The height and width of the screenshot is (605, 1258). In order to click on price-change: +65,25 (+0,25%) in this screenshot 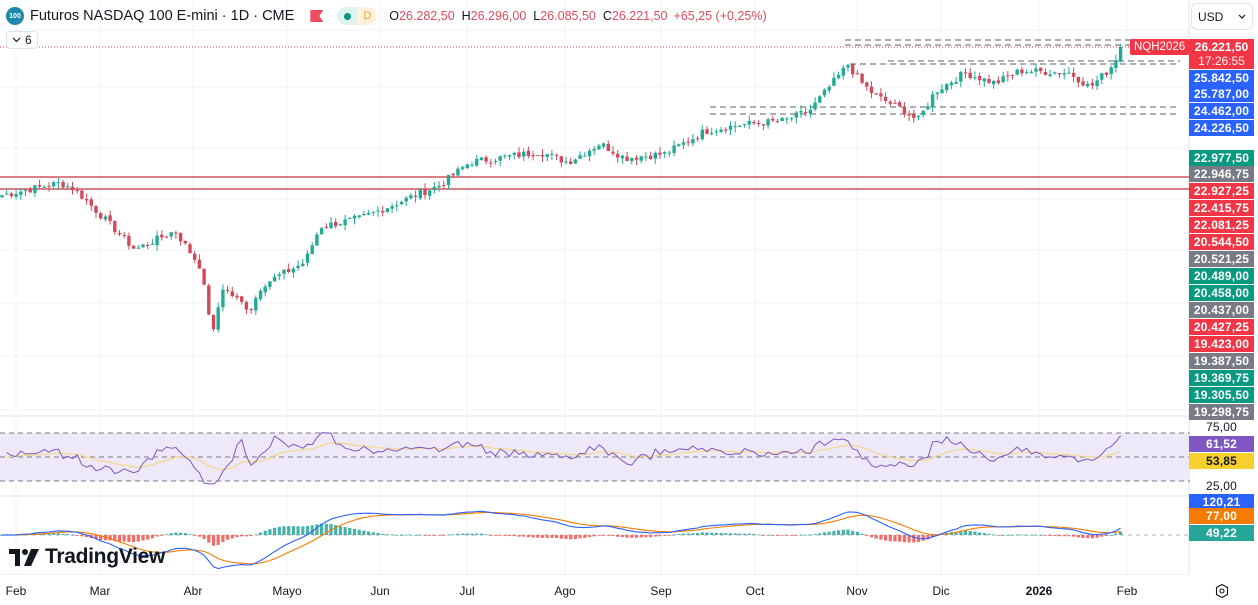, I will do `click(720, 16)`.